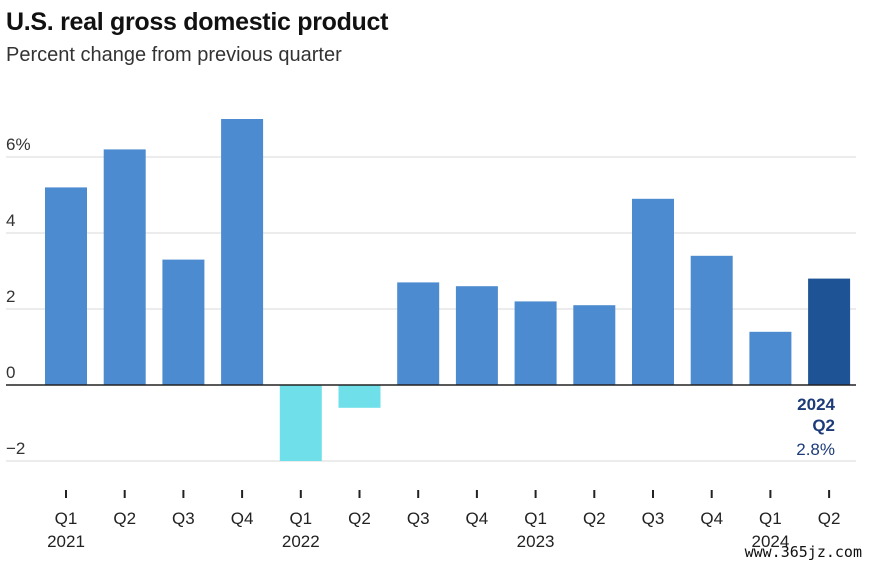 The height and width of the screenshot is (567, 870). Describe the element at coordinates (197, 22) in the screenshot. I see `chart-title: U.S. real gross domestic product` at that location.